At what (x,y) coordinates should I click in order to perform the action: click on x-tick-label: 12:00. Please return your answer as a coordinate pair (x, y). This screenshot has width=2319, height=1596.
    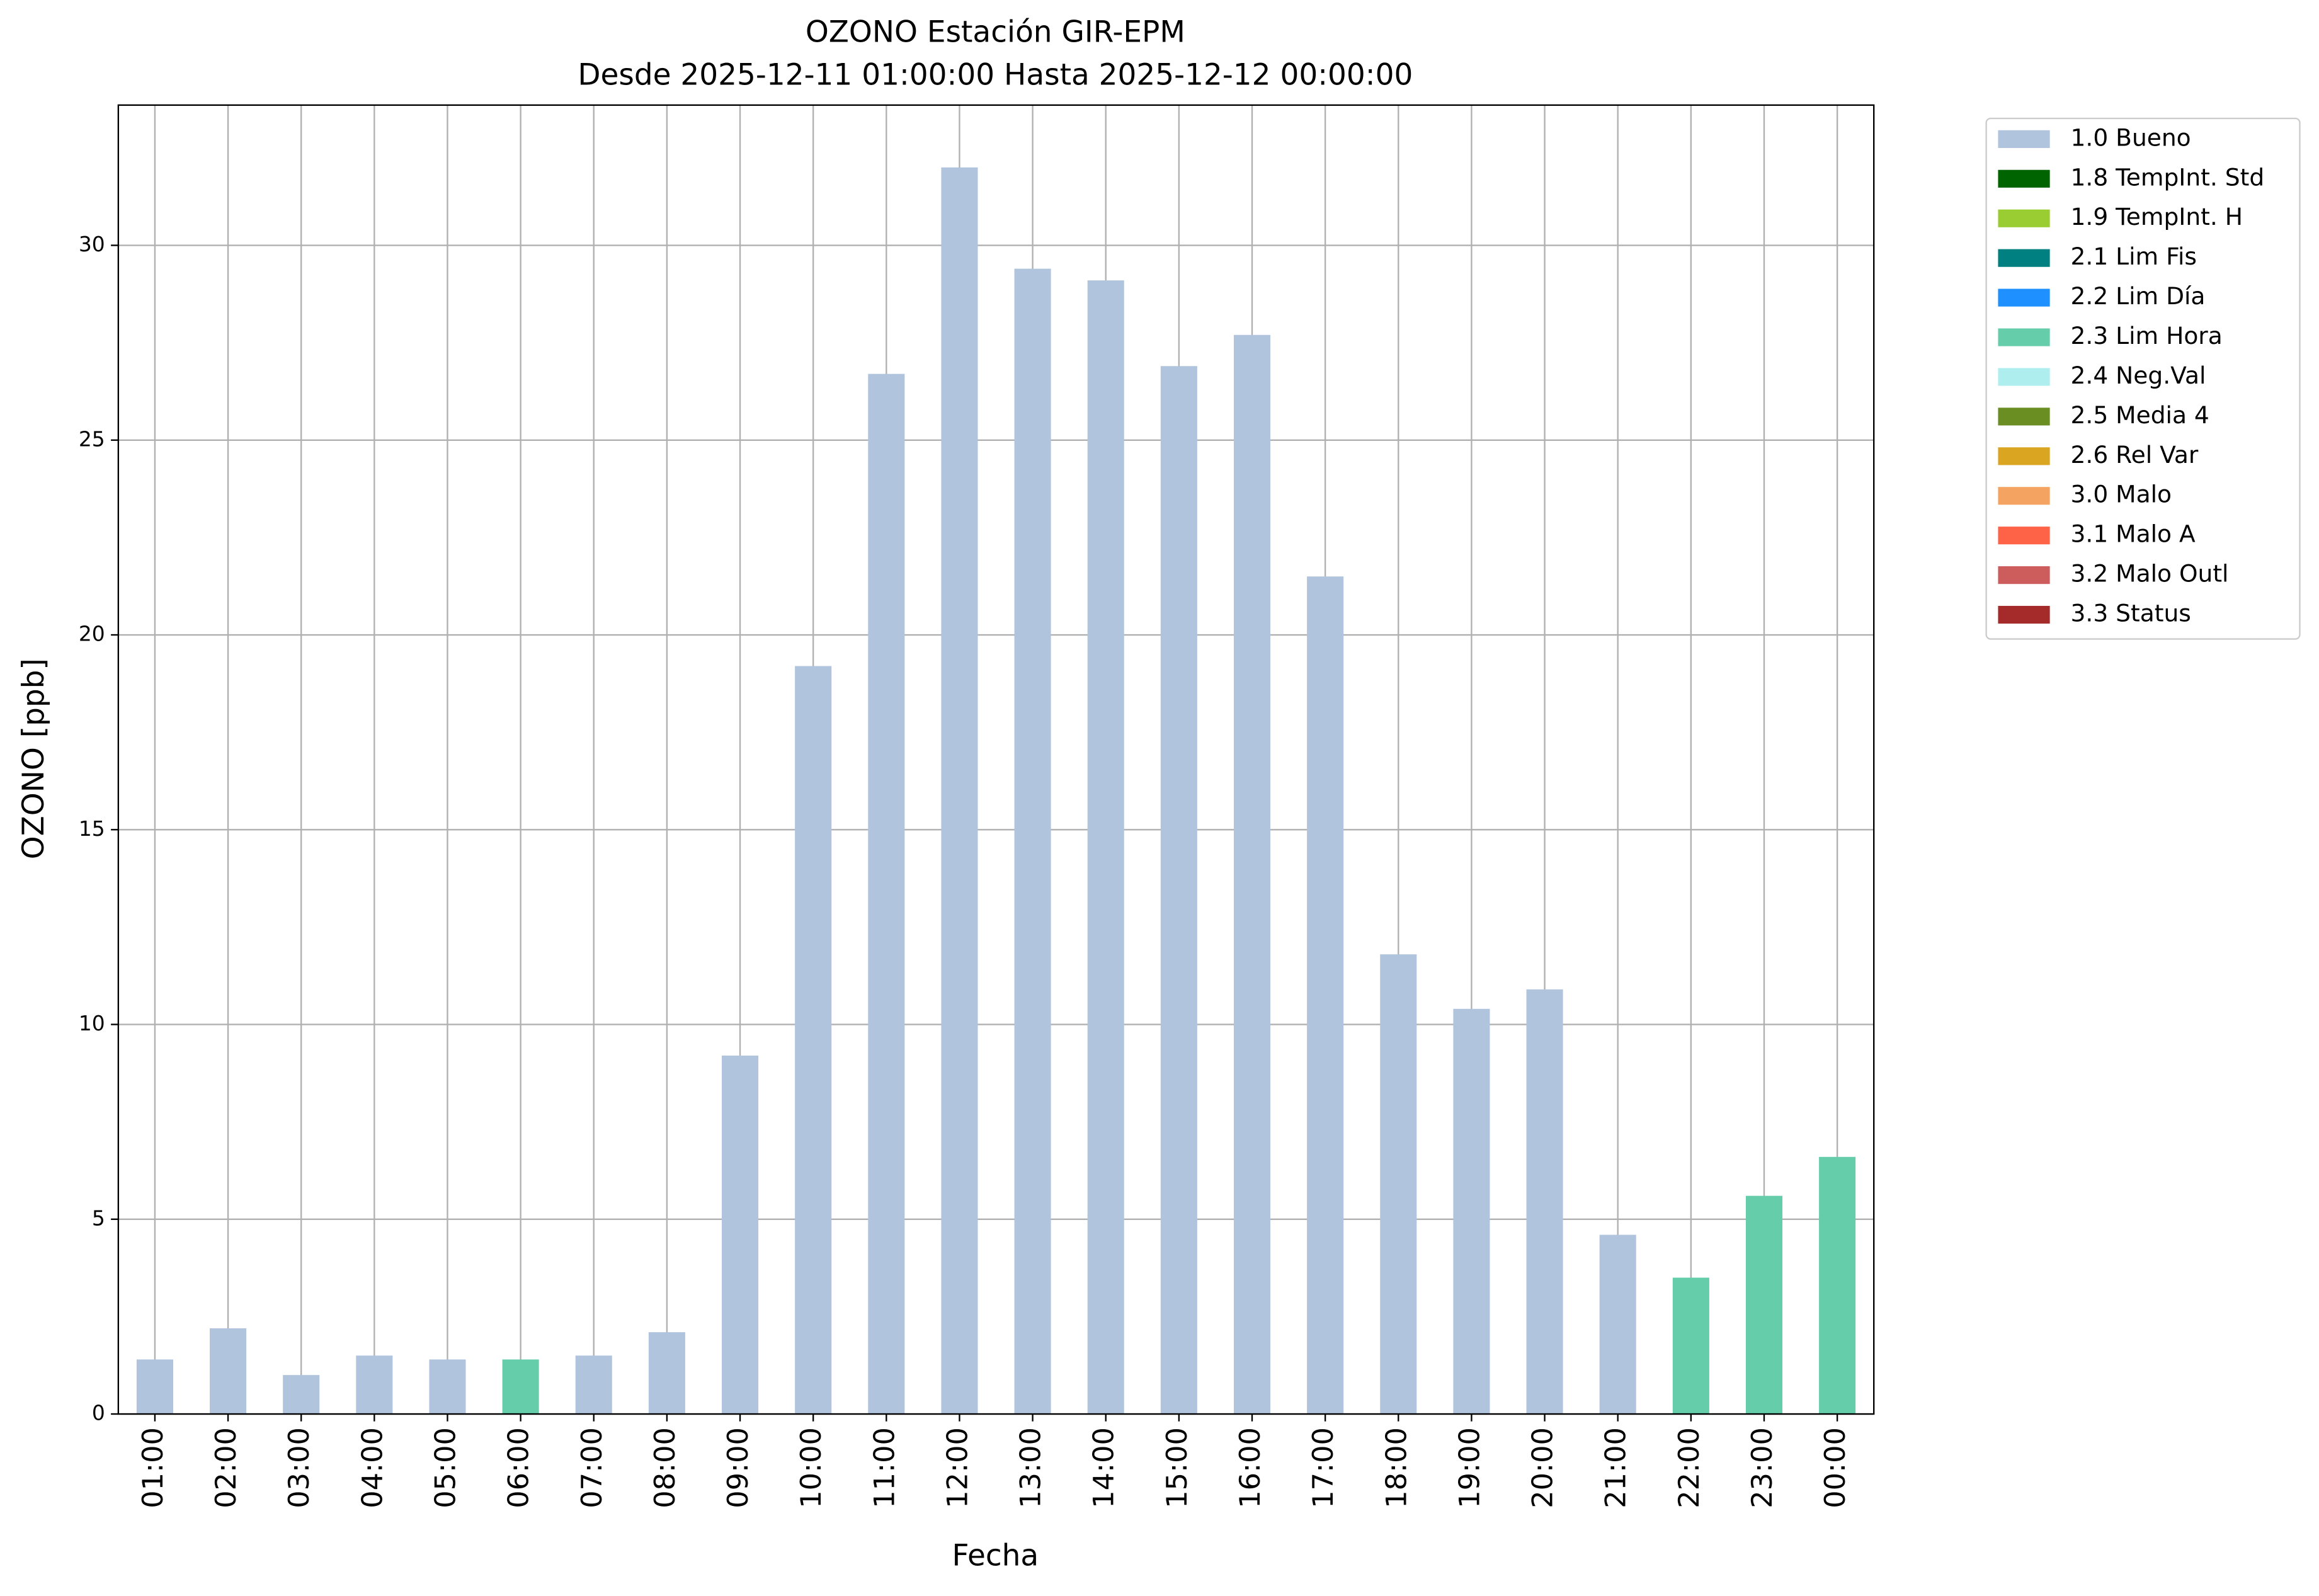
    Looking at the image, I should click on (957, 1467).